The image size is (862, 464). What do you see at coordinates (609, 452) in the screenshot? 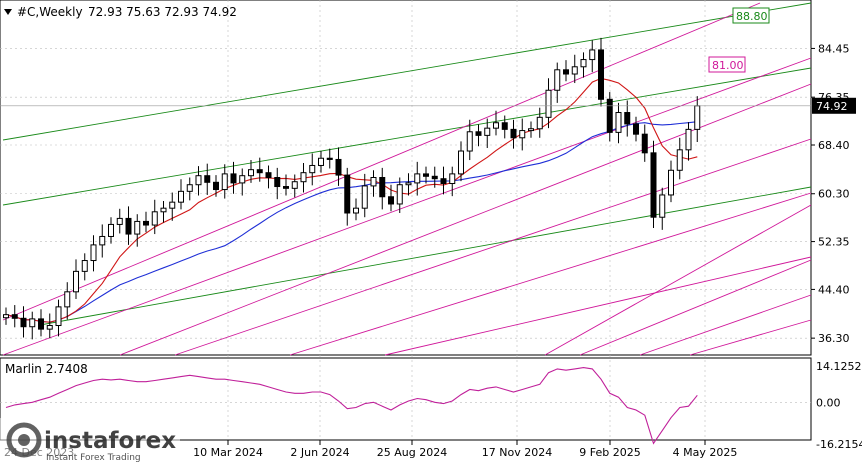
I see `time-tick-label: 9 Feb 2025` at bounding box center [609, 452].